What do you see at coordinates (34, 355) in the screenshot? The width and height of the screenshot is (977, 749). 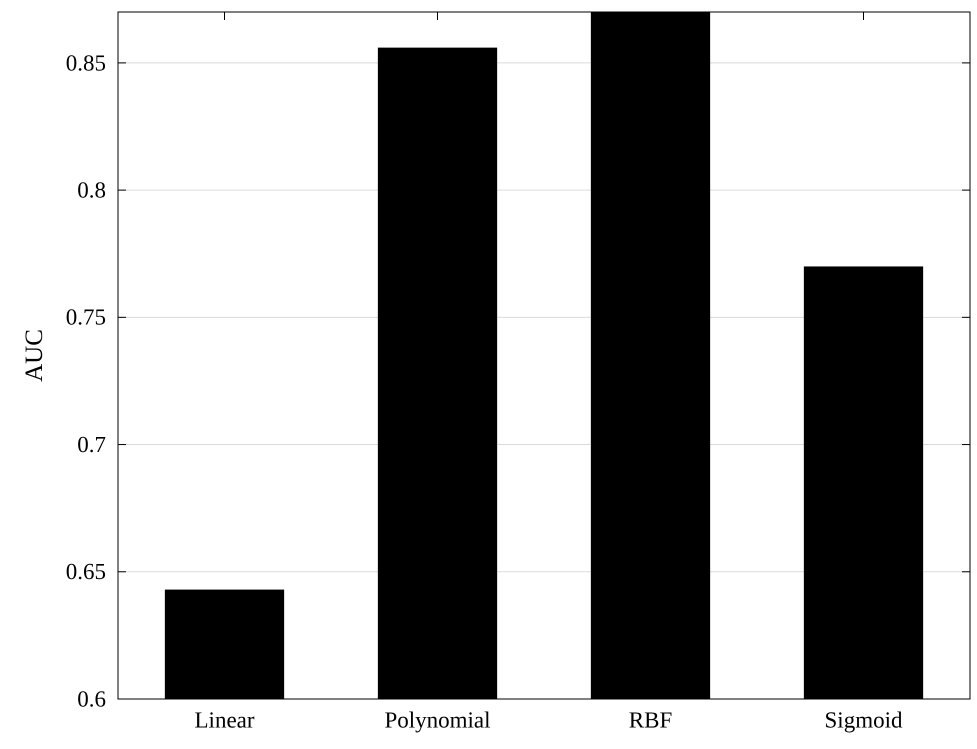 I see `y-axis-title: AUC` at bounding box center [34, 355].